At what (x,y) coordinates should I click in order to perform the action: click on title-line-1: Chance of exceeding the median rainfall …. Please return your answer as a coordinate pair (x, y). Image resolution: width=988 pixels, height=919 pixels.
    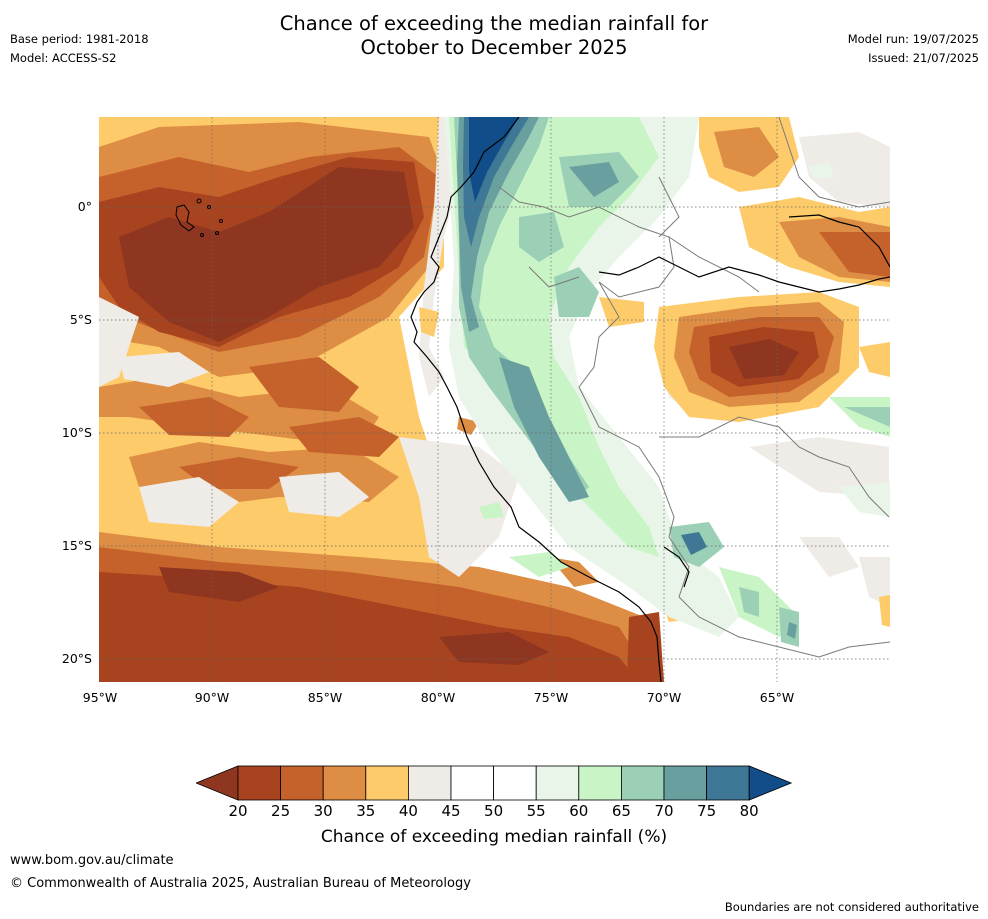
    Looking at the image, I should click on (494, 23).